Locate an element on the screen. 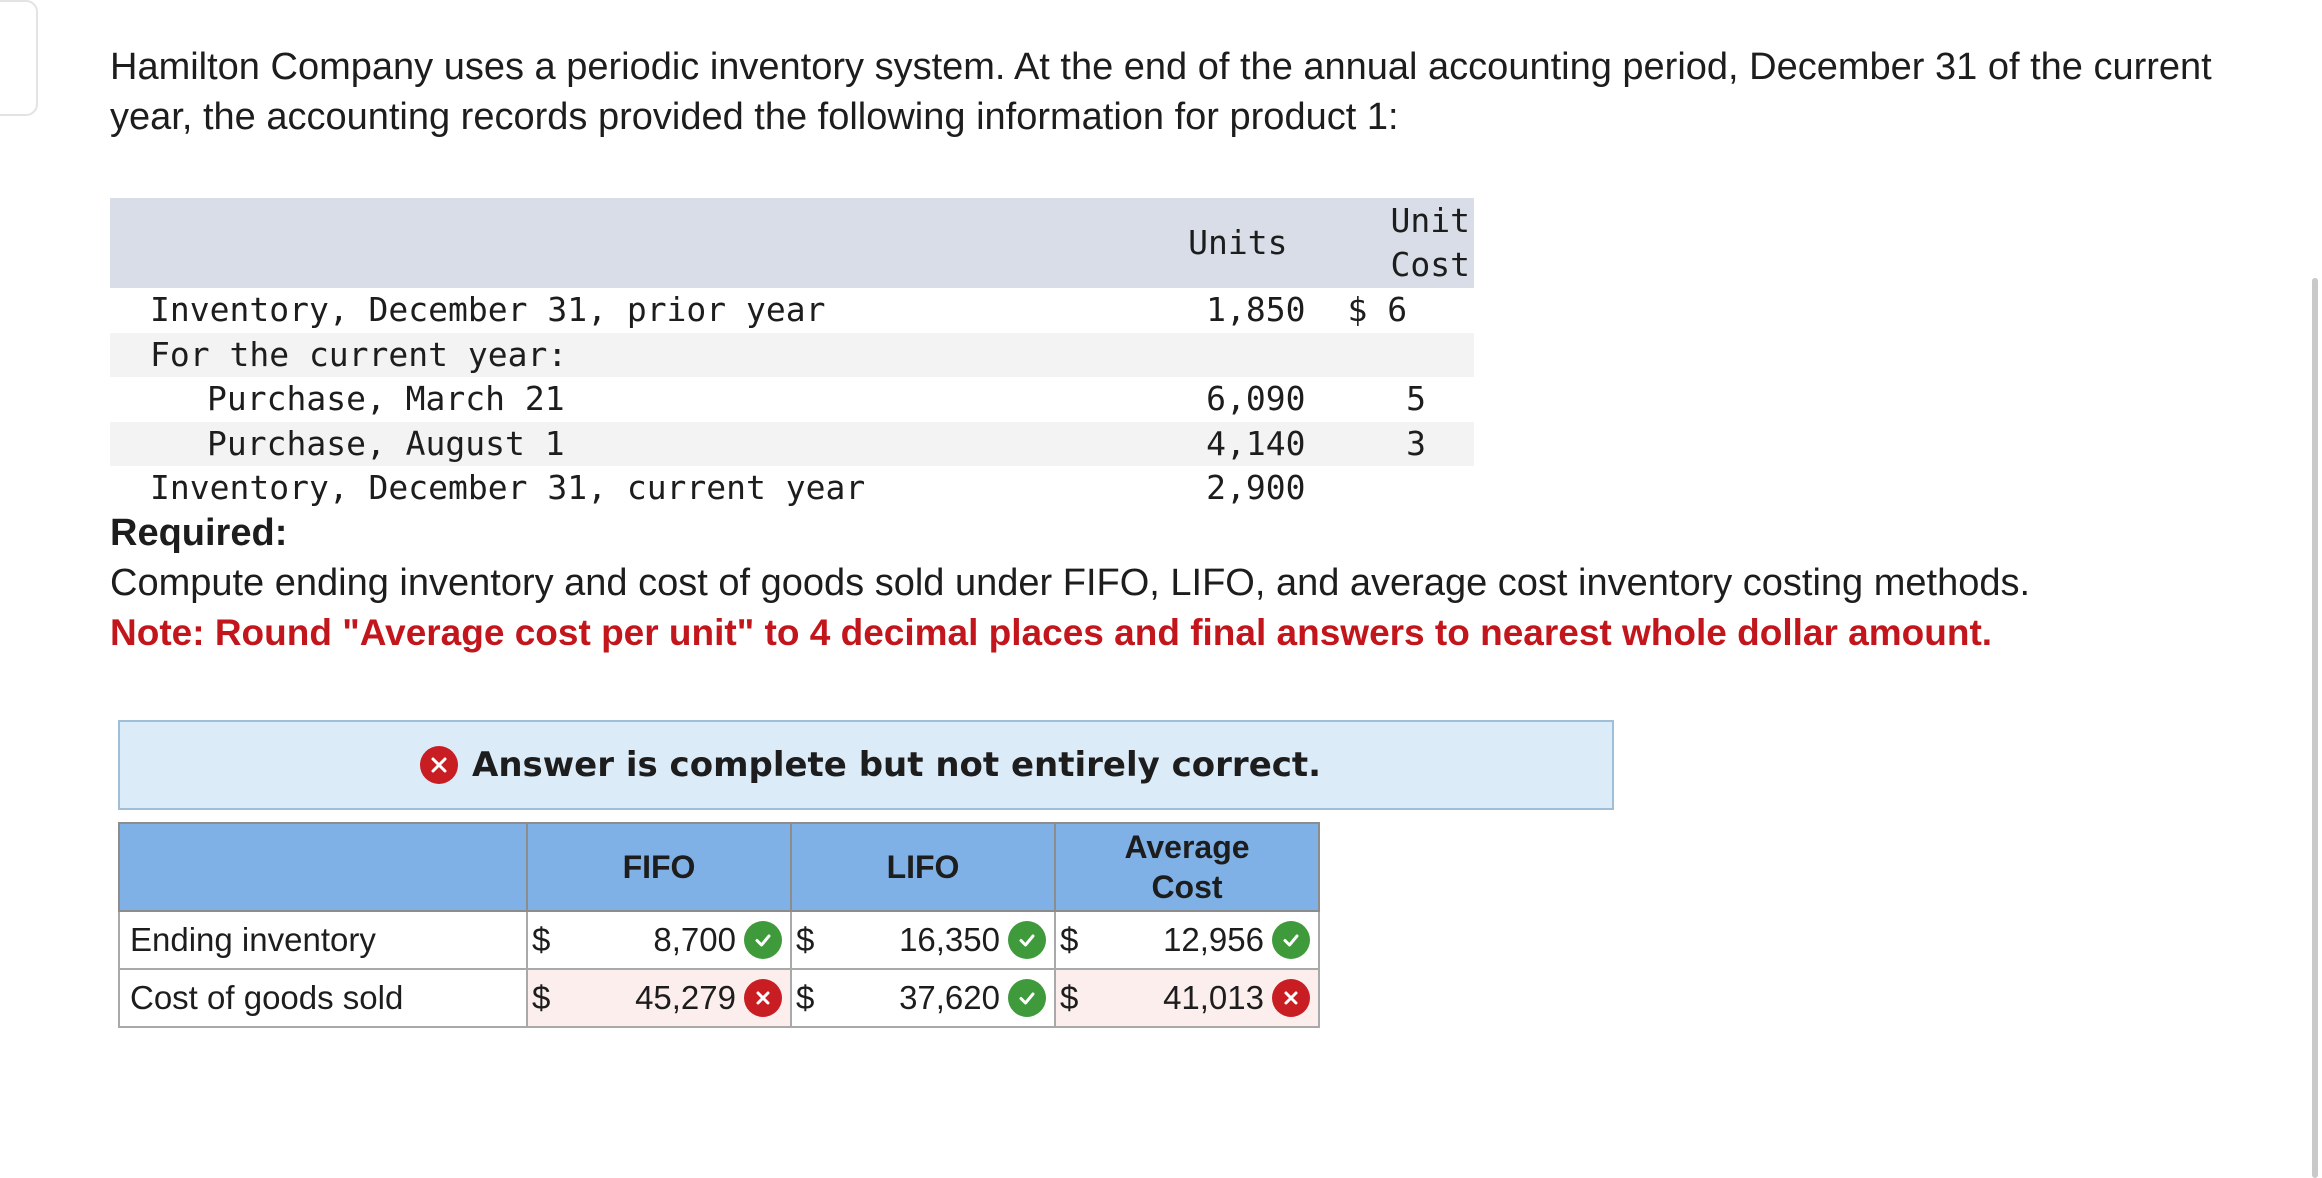  answer-header-row: FIFO LIFO Average Cost is located at coordinates (719, 867).